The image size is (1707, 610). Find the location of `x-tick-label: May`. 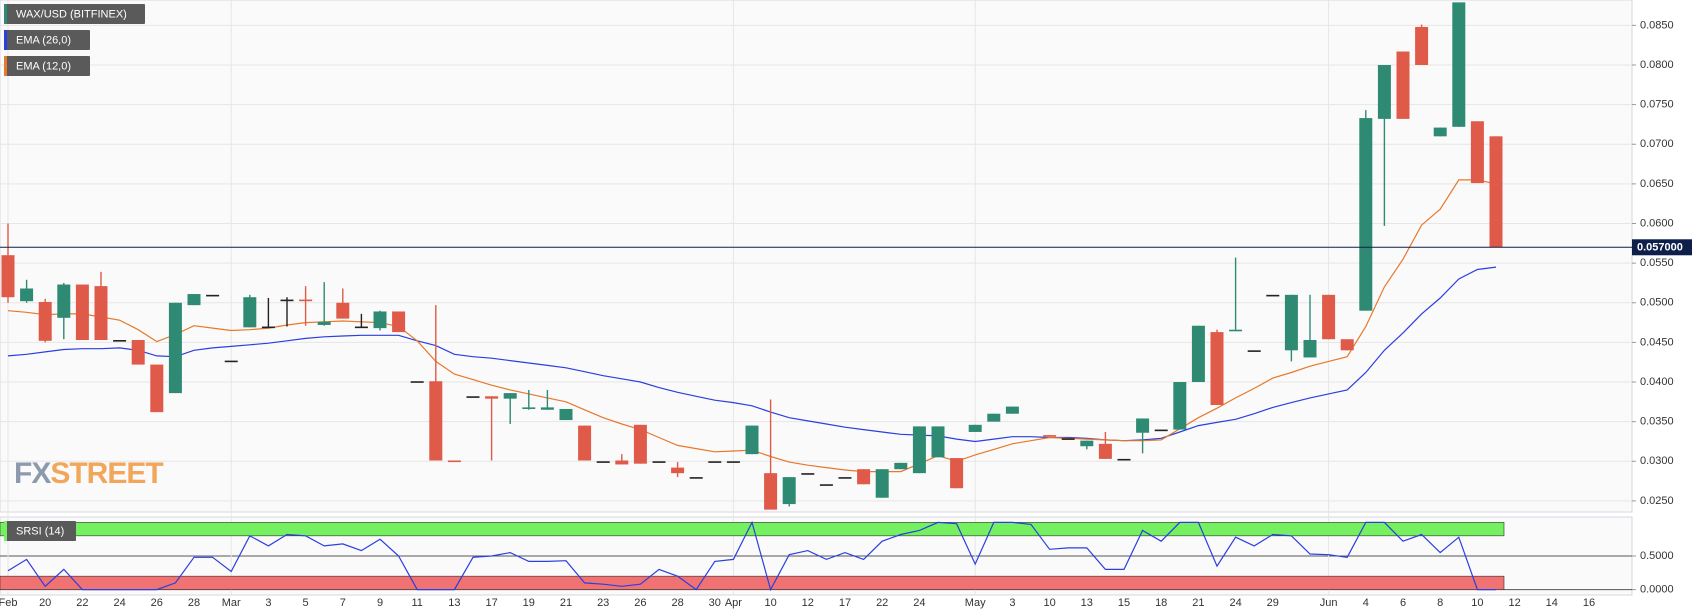

x-tick-label: May is located at coordinates (975, 603).